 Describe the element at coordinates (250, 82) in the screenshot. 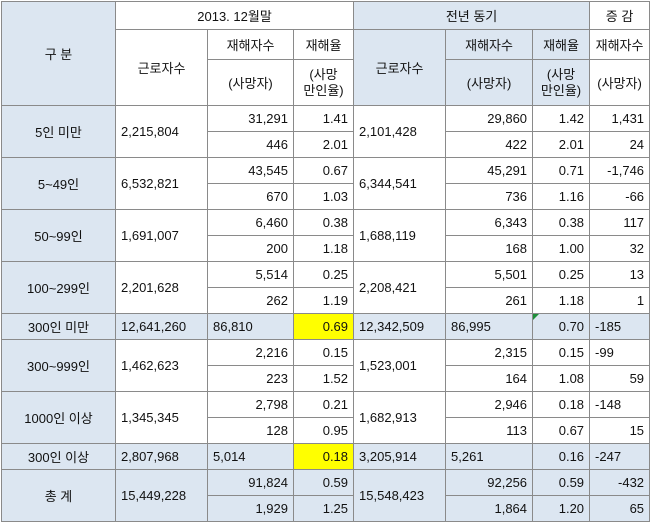

I see `header-cur-deaths: (사망자)` at that location.